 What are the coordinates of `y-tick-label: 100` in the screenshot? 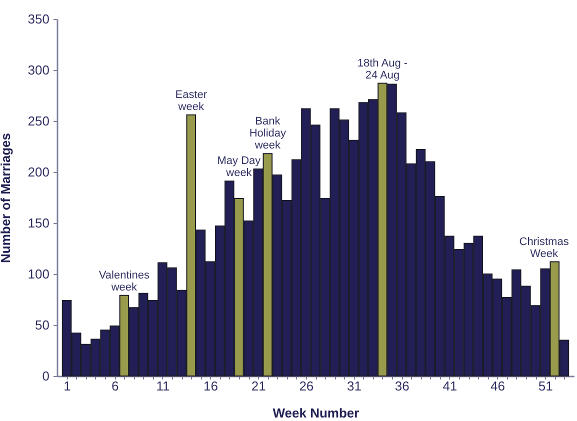 It's located at (39, 274).